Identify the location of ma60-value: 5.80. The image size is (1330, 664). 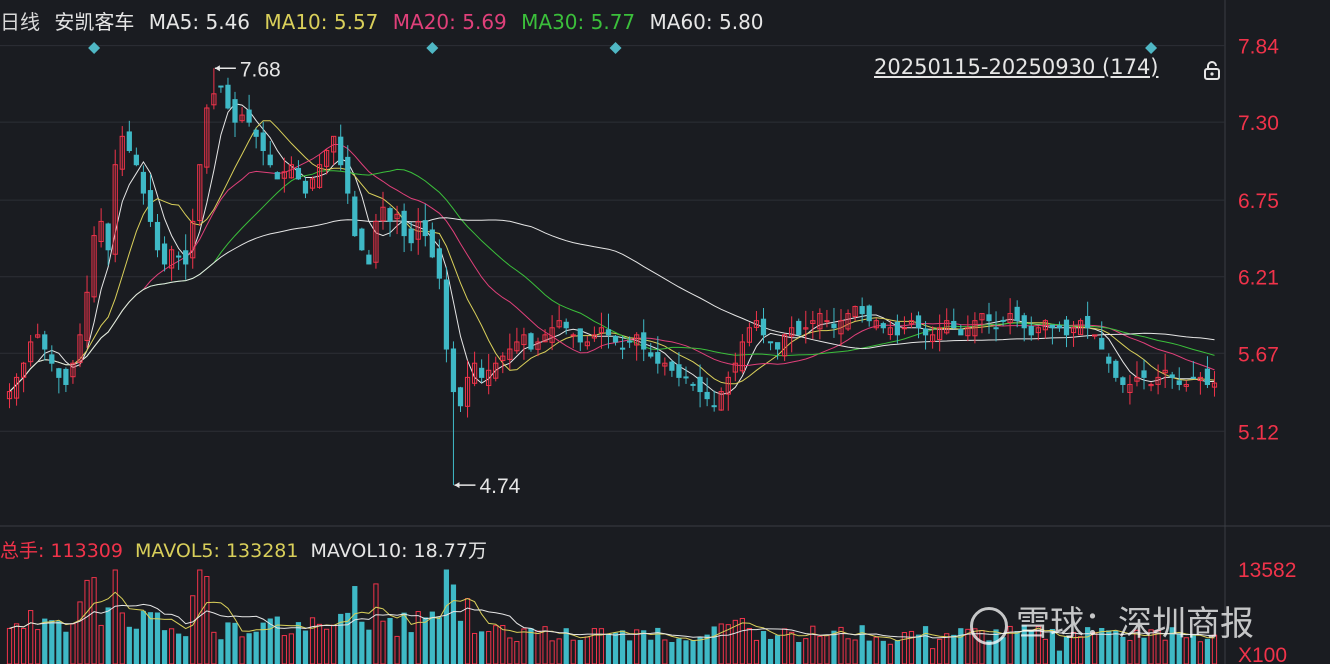
(741, 22).